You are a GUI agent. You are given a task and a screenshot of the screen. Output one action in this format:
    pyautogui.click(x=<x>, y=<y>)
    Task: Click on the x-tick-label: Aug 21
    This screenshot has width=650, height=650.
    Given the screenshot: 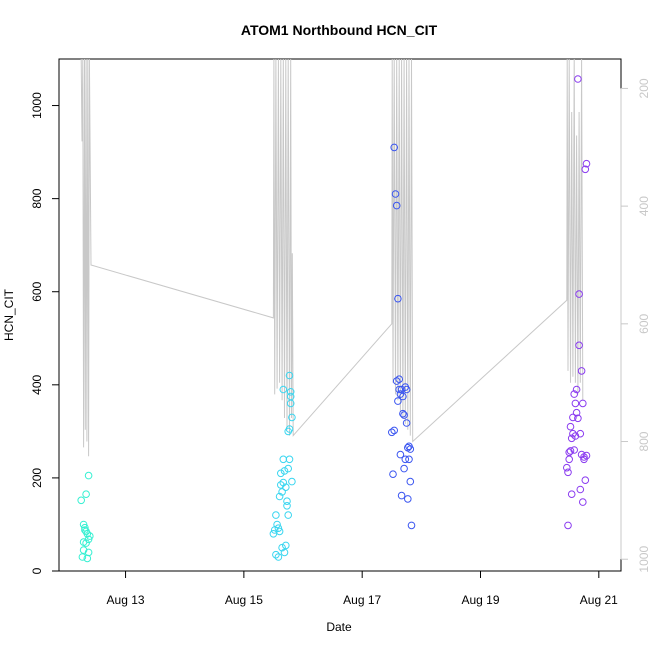 What is the action you would take?
    pyautogui.click(x=599, y=600)
    